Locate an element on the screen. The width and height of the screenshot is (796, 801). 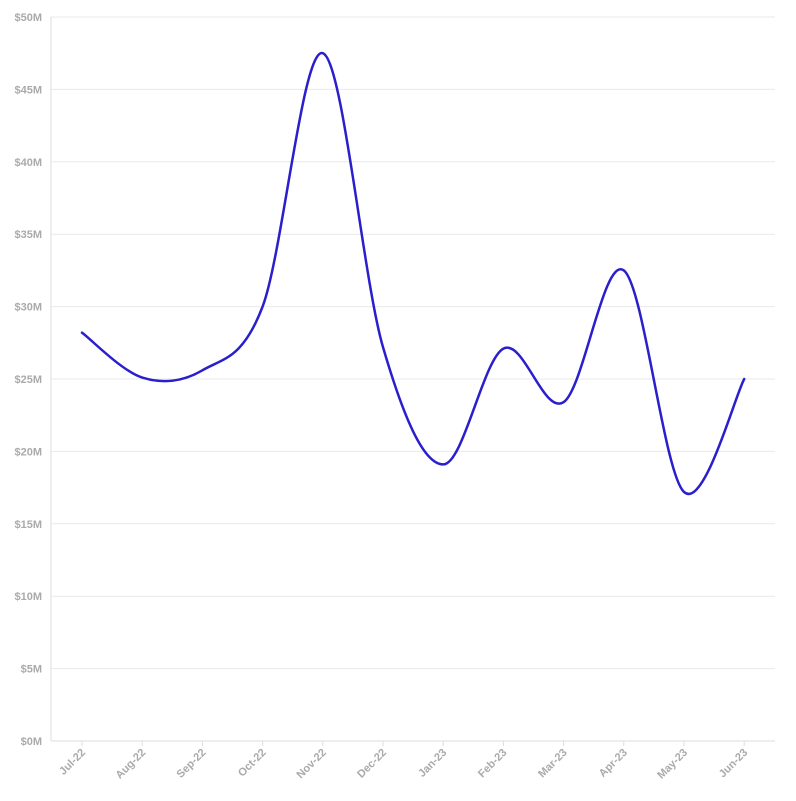
x-tick-label: Oct-22 is located at coordinates (252, 763).